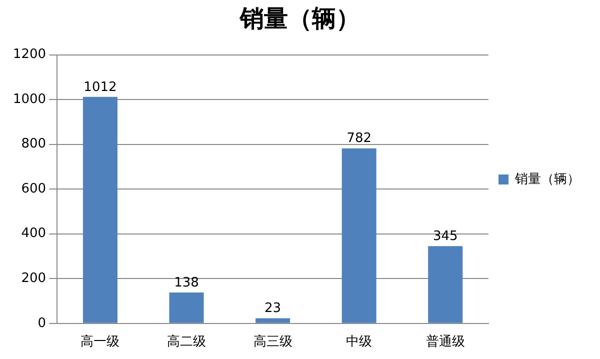 The image size is (600, 359). What do you see at coordinates (33, 234) in the screenshot?
I see `y-tick-label: 400` at bounding box center [33, 234].